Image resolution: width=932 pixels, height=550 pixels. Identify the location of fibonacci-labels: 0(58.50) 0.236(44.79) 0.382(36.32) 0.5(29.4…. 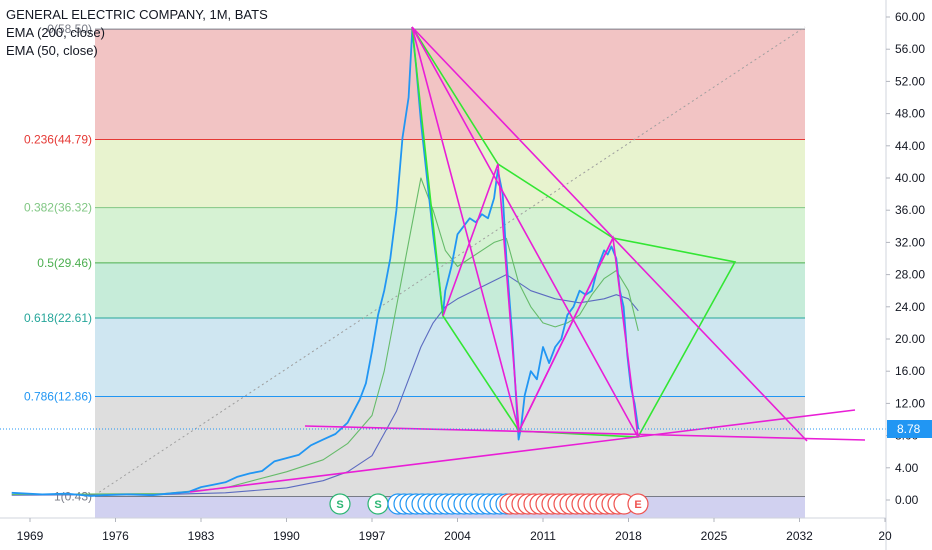
(58, 262).